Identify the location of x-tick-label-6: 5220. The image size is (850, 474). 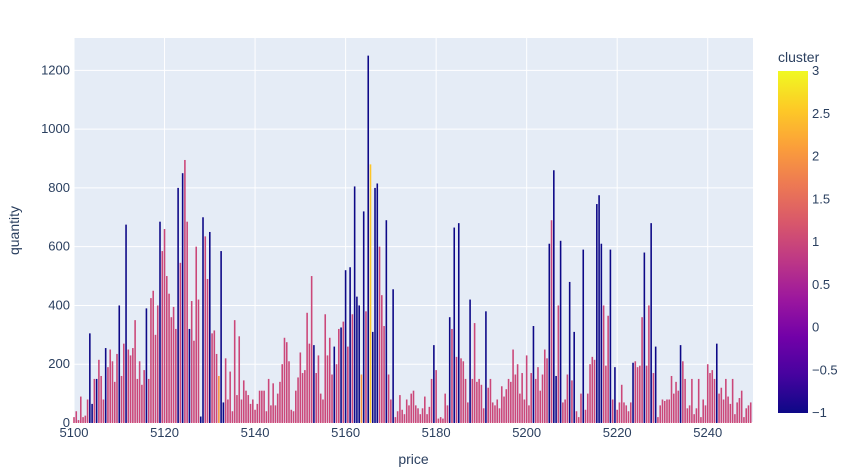
(617, 432).